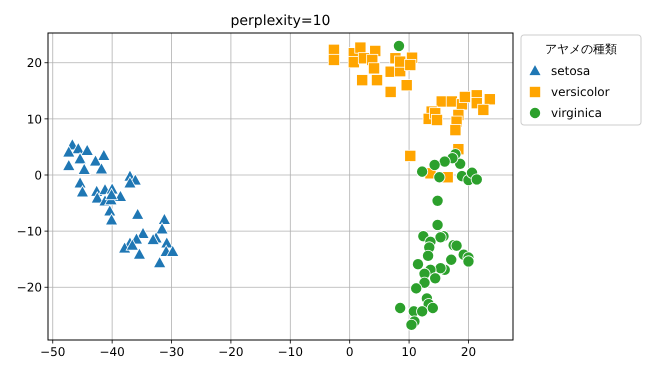  Describe the element at coordinates (570, 71) in the screenshot. I see `legend-label: setosa` at that location.